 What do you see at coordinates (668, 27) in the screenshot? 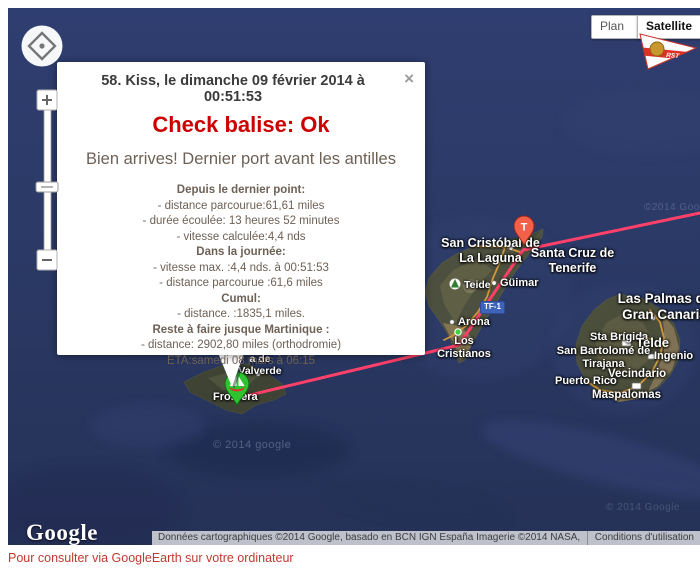
I see `map-type-satellite-button: Satellite` at bounding box center [668, 27].